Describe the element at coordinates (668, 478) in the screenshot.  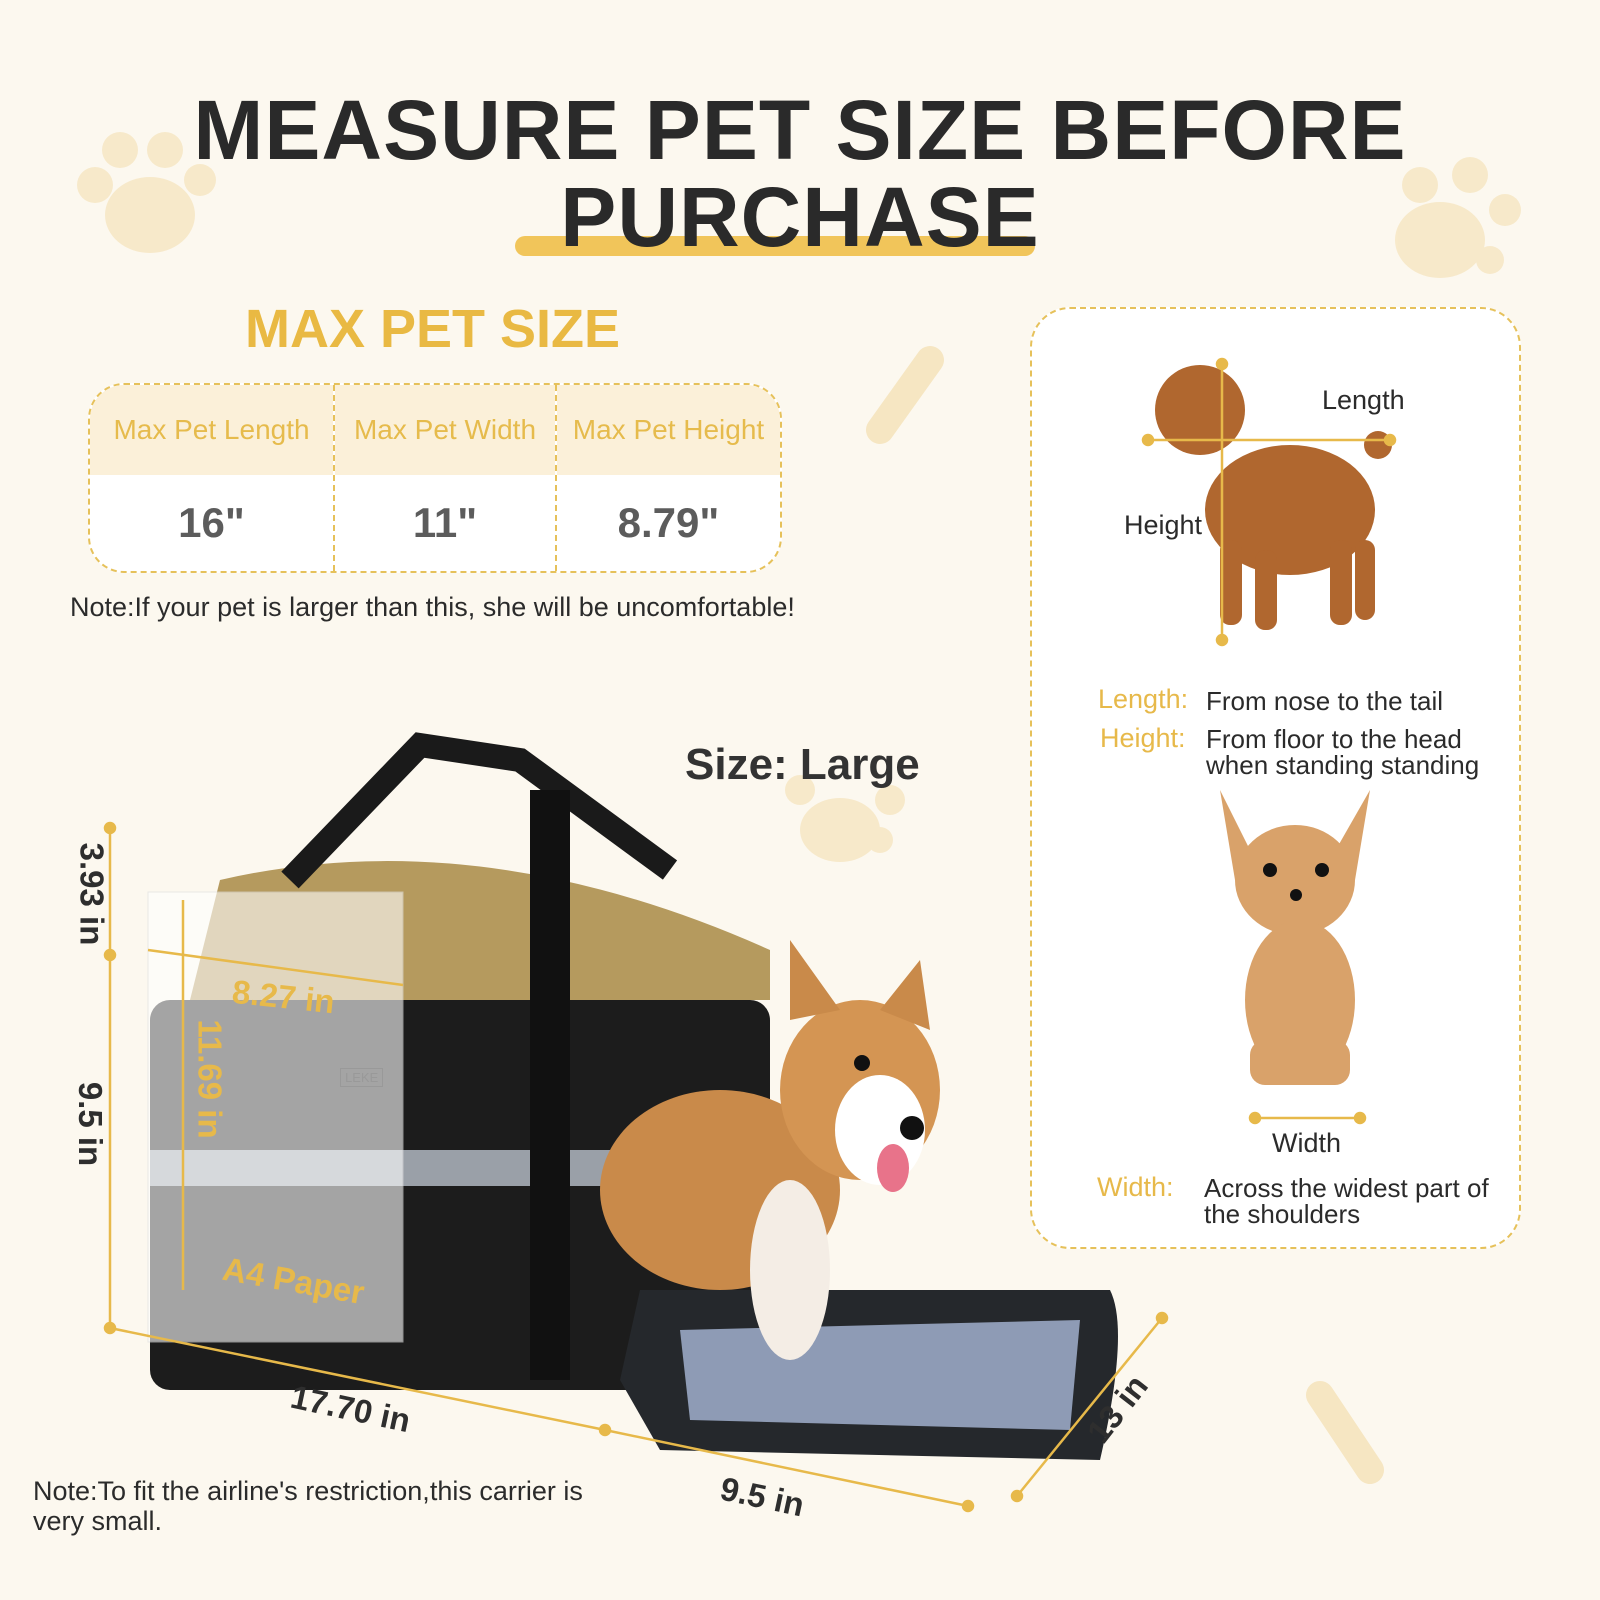
I see `column-height: Max Pet Height 8.79"` at that location.